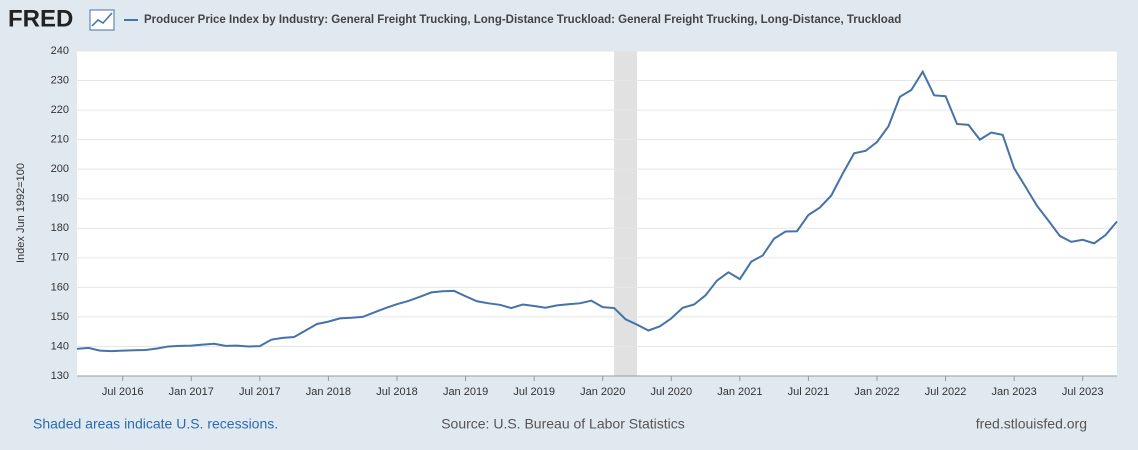  Describe the element at coordinates (397, 392) in the screenshot. I see `x-tick-label: Jul 2018` at that location.